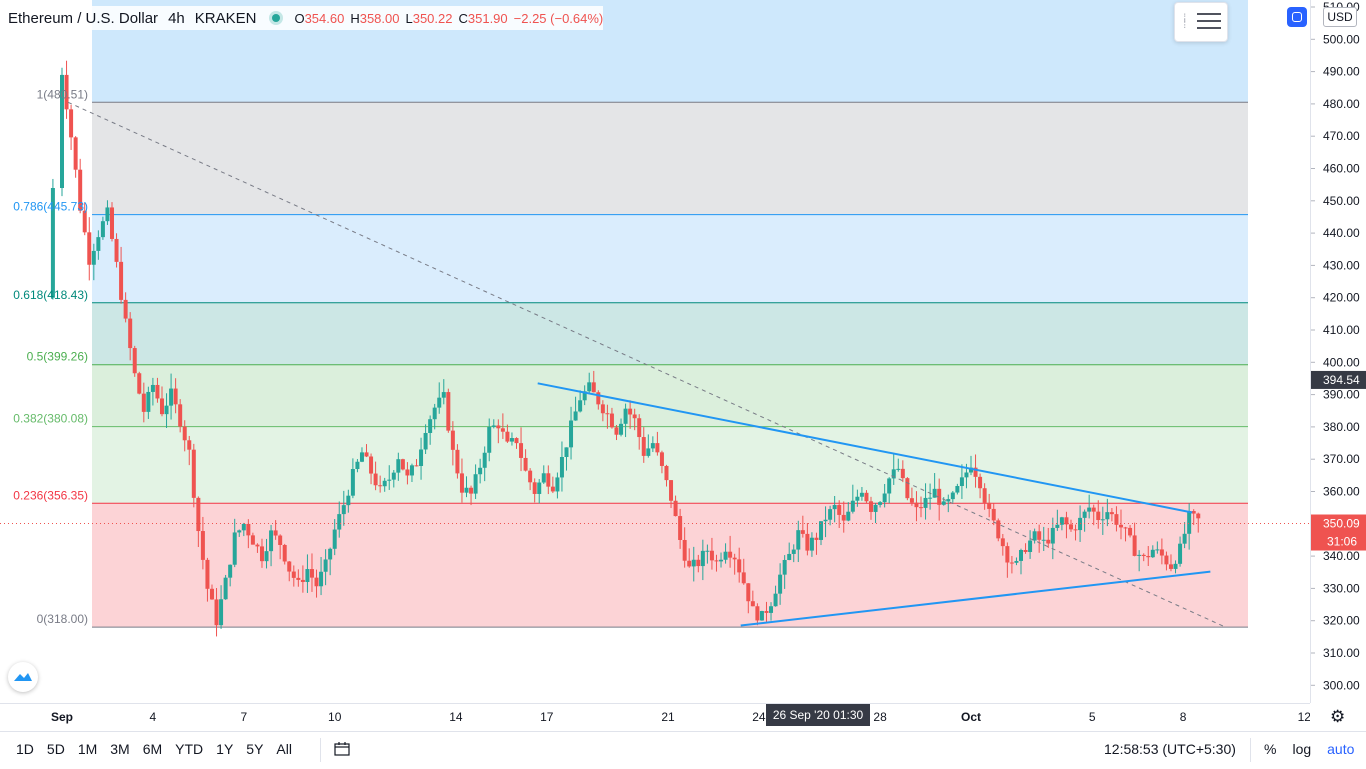  What do you see at coordinates (1201, 22) in the screenshot?
I see `drawing-toolbar-button: ⁞ ⁞` at bounding box center [1201, 22].